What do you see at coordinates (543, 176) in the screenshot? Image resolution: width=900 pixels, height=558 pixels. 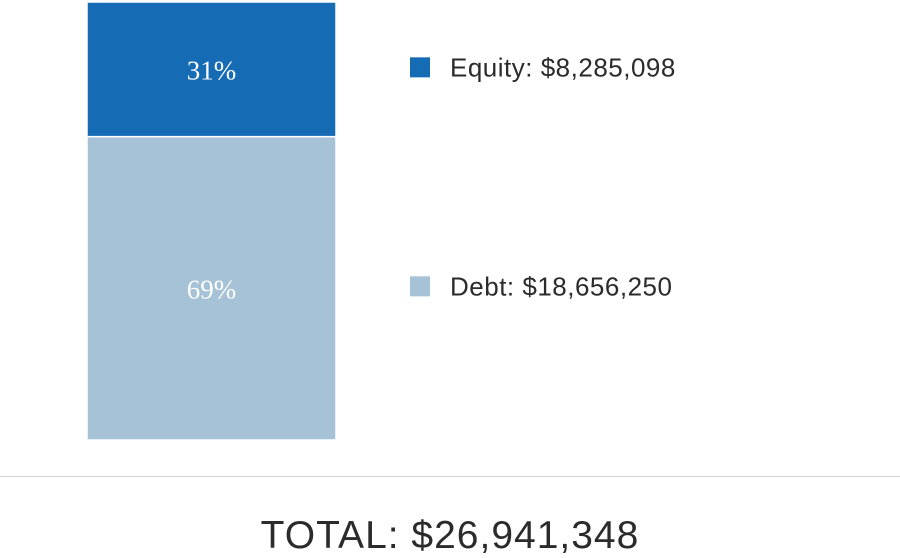 I see `legend: Equity: $8,285,098 Debt: $18,656,250` at bounding box center [543, 176].